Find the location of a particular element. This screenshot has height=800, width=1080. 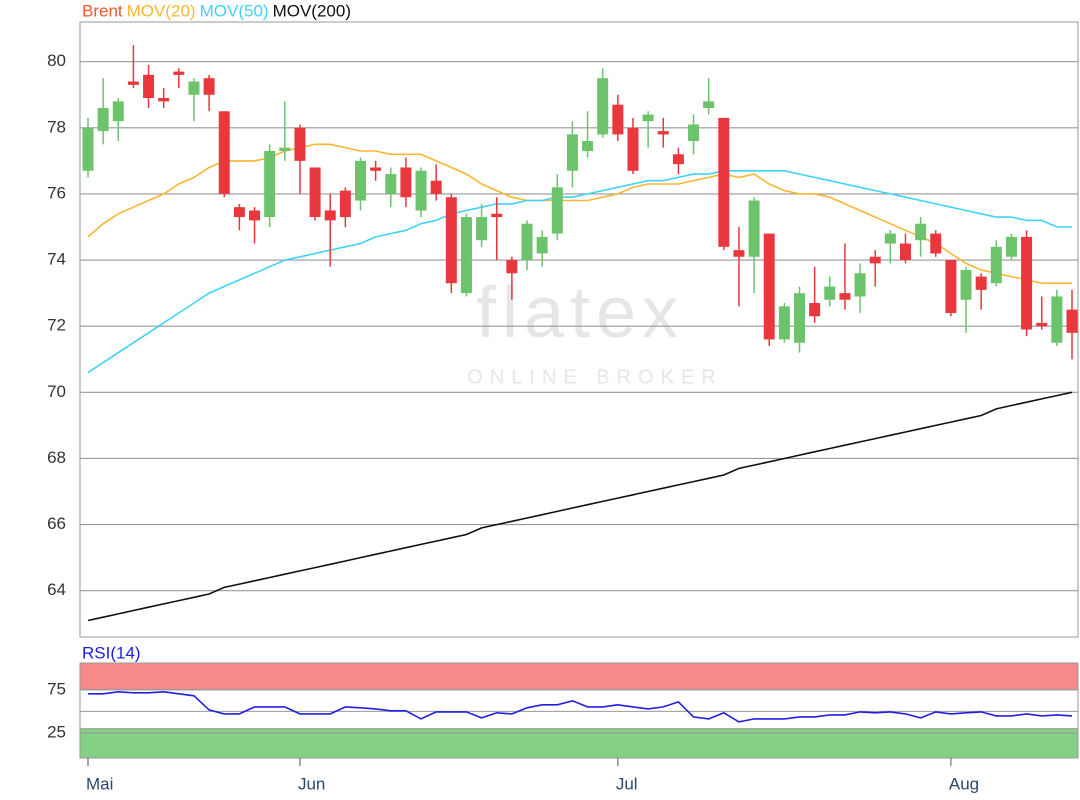

y-tick-label: 25 is located at coordinates (56, 731).